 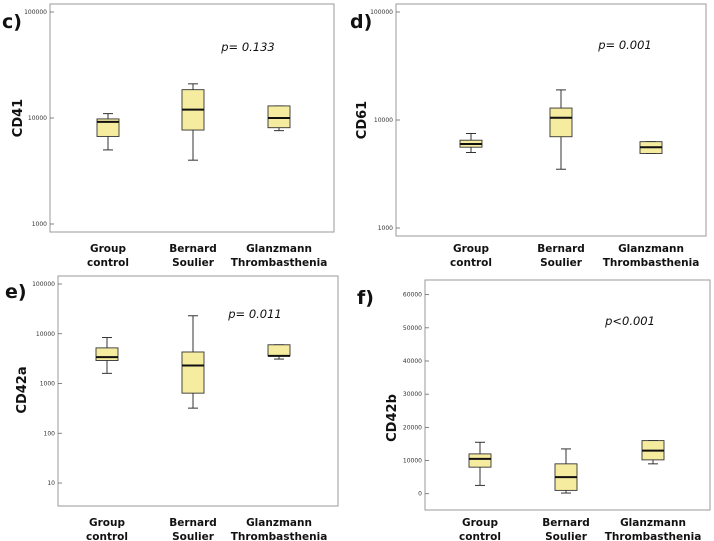 What do you see at coordinates (392, 418) in the screenshot?
I see `y-axis-label: CD42b` at bounding box center [392, 418].